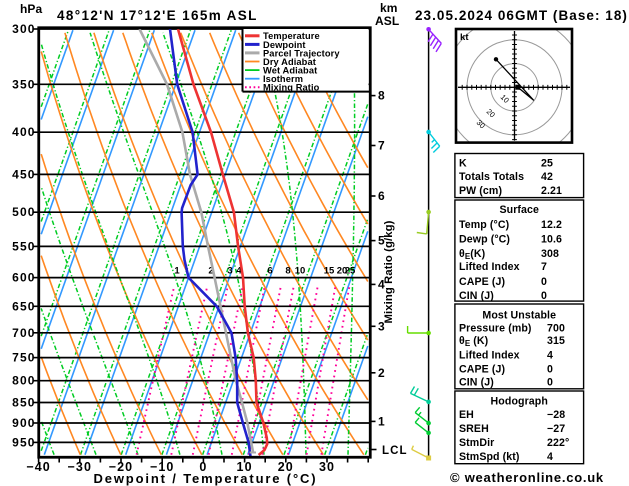 The image size is (629, 486). I want to click on svg-text: Dewpoint, so click(284, 45).